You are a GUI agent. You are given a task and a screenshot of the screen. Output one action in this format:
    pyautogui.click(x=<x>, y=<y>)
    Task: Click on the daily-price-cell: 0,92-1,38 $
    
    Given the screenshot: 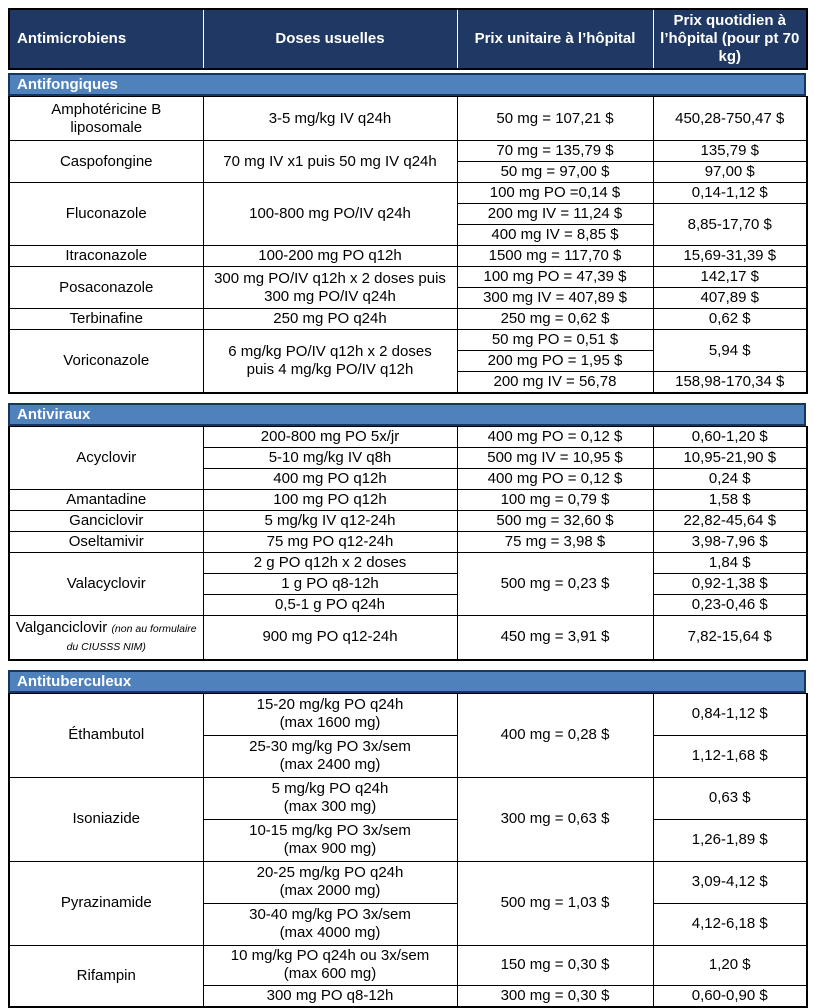 What is the action you would take?
    pyautogui.click(x=730, y=584)
    